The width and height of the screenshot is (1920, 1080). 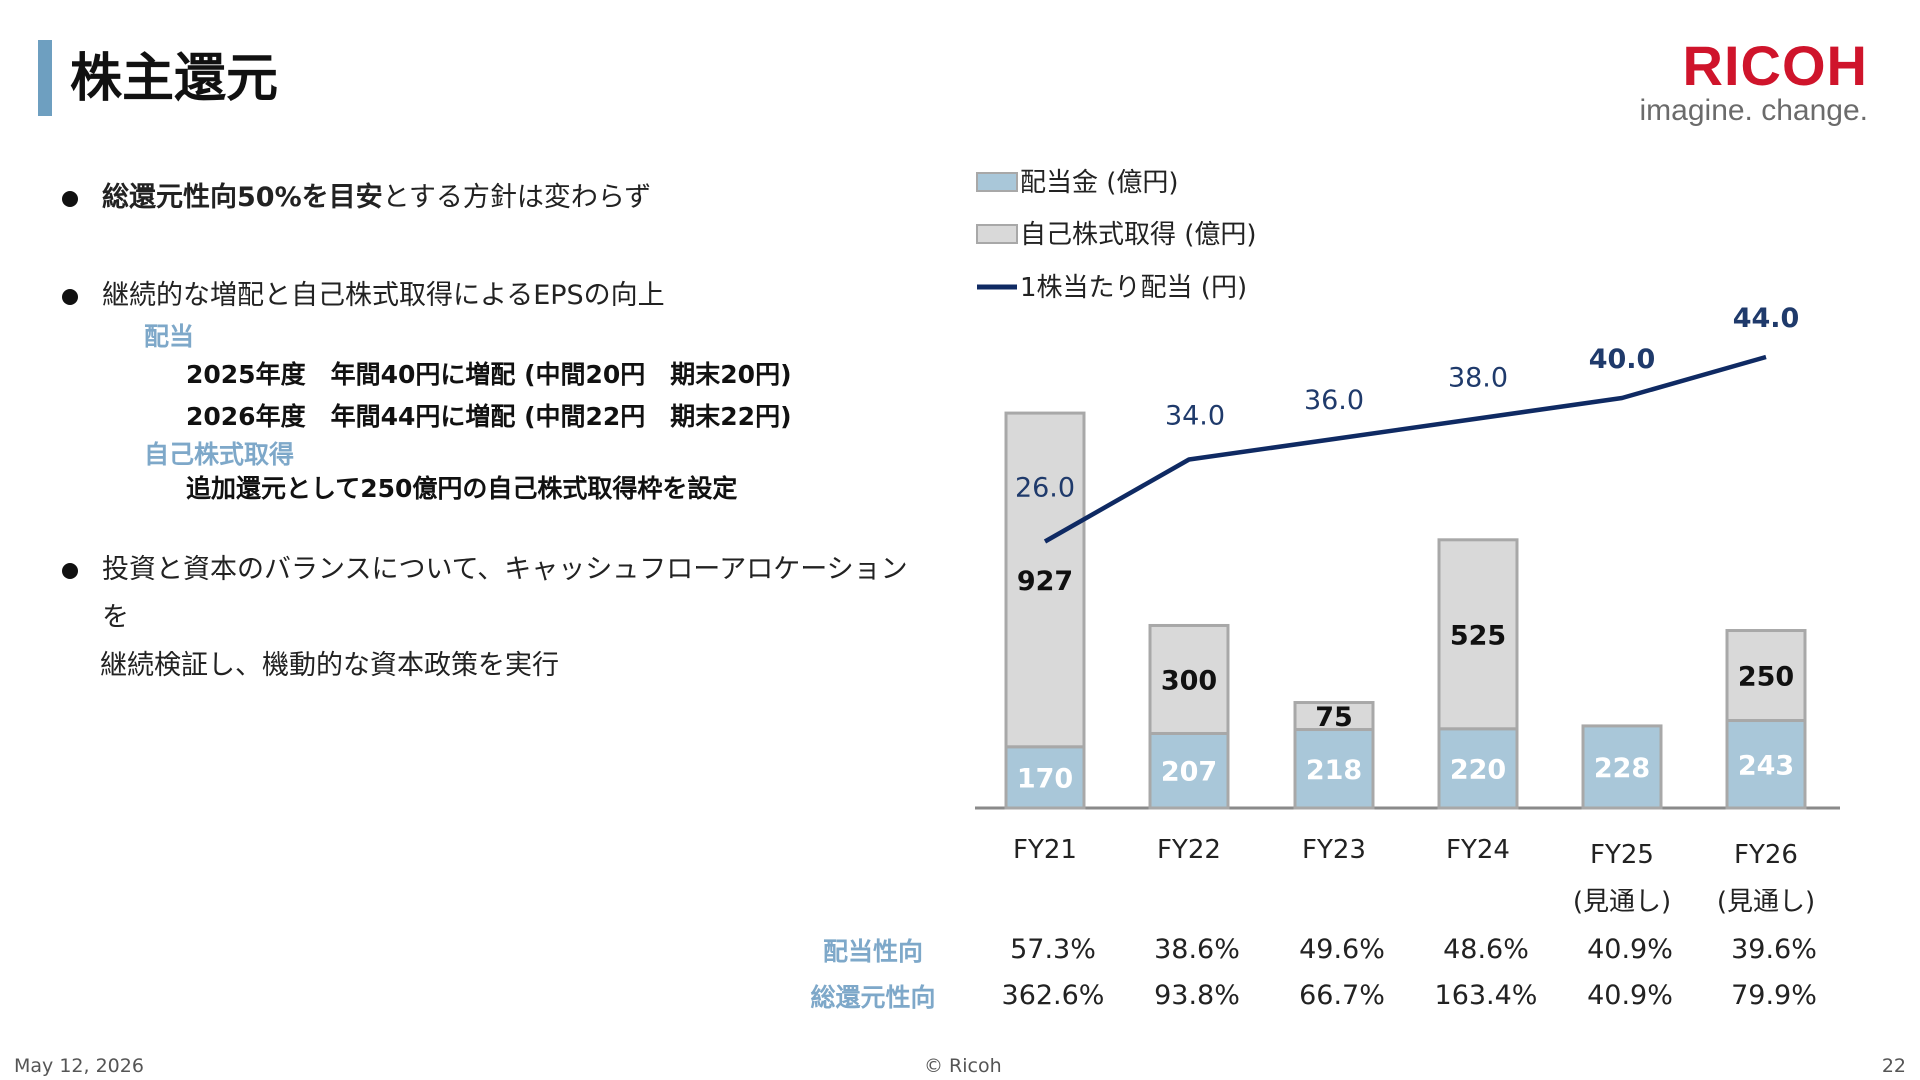 I want to click on bar-label-buyback-fy21: 927, so click(x=1045, y=581).